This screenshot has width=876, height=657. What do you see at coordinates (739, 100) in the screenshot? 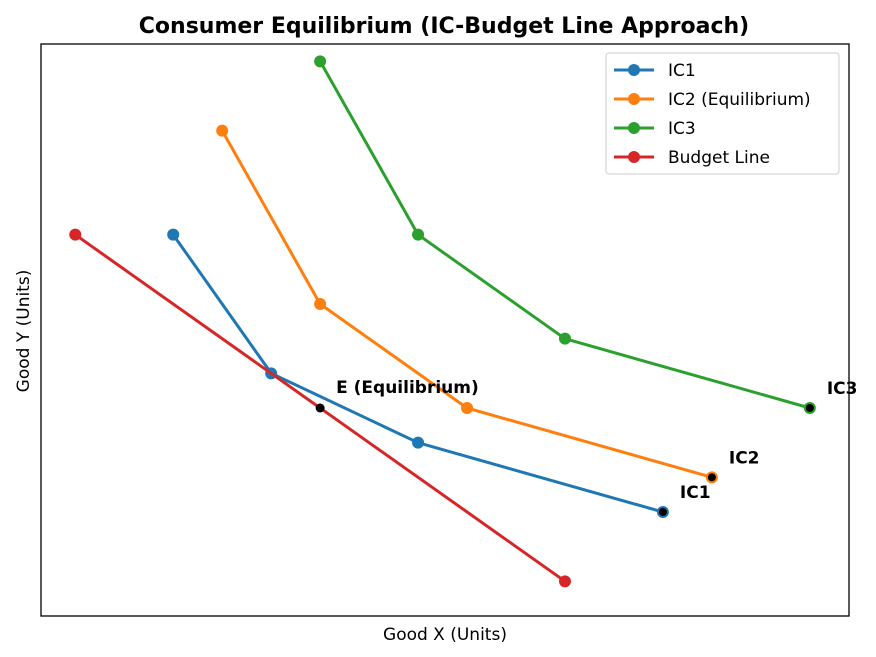
I see `legend-label-ic2-equilibrium: IC2 (Equilibrium)` at bounding box center [739, 100].